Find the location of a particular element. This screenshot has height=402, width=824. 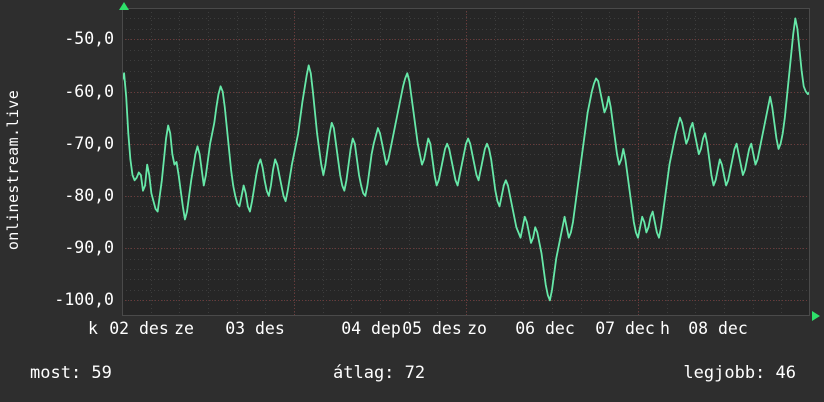

x-axis-tick-label: 02 des is located at coordinates (139, 328).